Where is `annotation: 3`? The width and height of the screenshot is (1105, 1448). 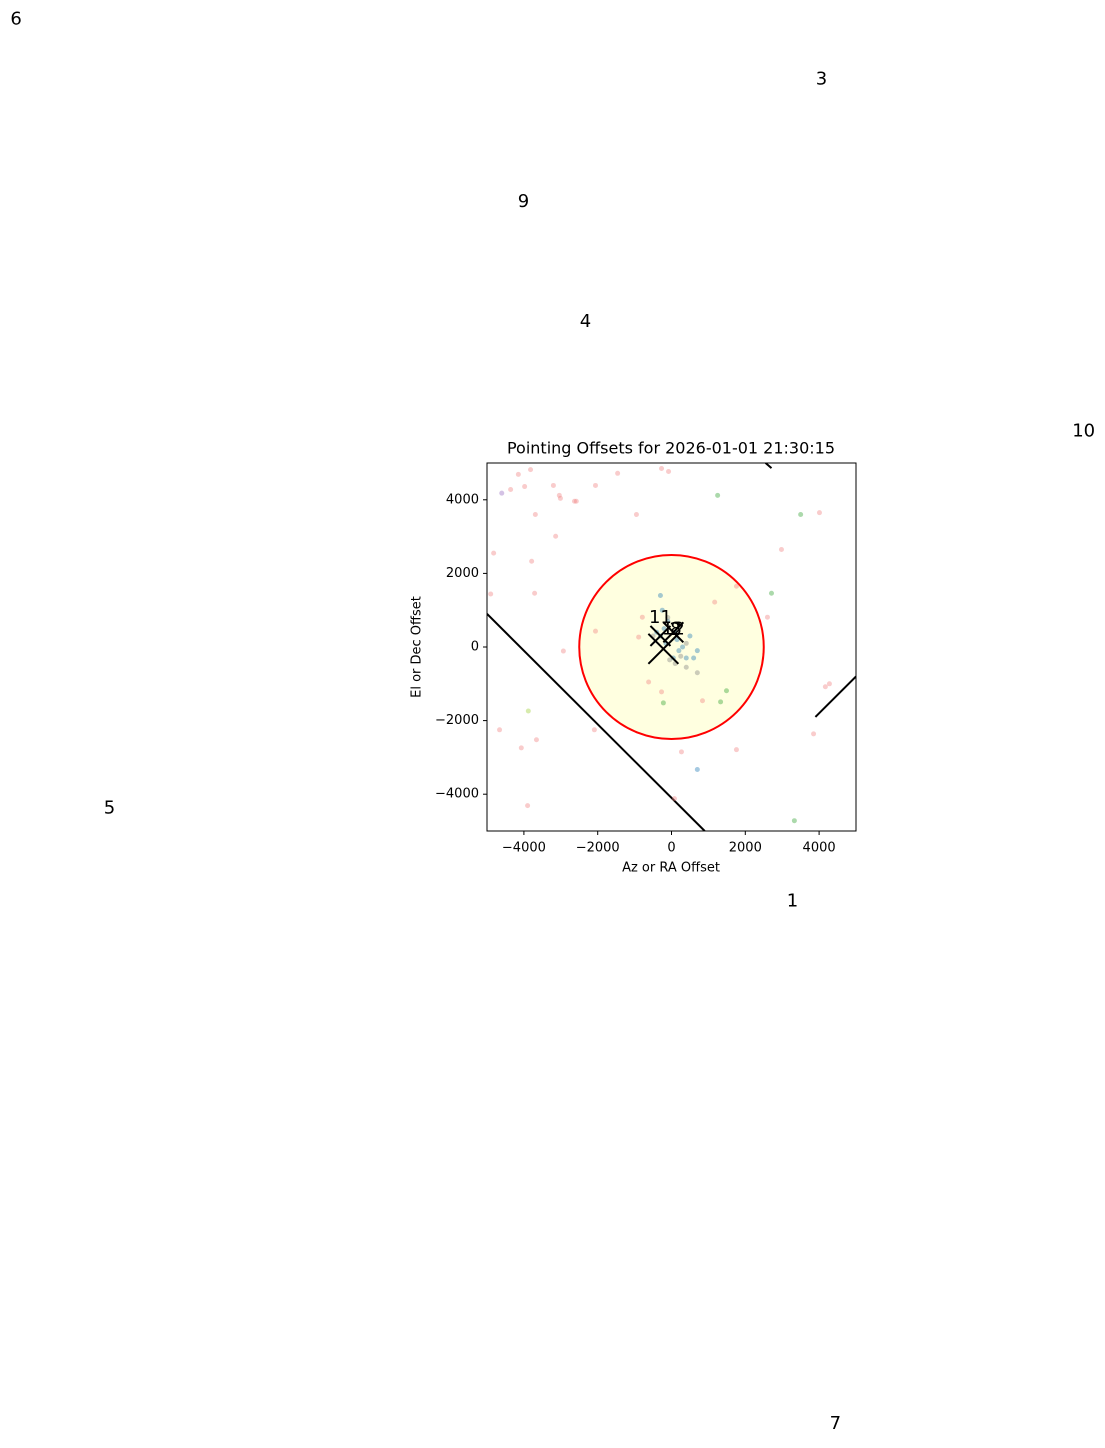
annotation: 3 is located at coordinates (821, 79).